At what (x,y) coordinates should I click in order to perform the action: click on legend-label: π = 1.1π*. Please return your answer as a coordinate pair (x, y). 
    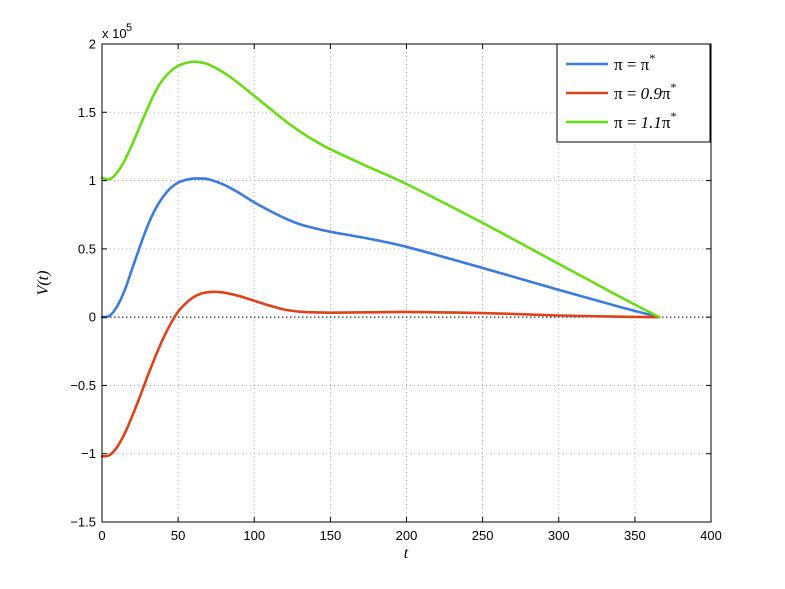
    Looking at the image, I should click on (645, 120).